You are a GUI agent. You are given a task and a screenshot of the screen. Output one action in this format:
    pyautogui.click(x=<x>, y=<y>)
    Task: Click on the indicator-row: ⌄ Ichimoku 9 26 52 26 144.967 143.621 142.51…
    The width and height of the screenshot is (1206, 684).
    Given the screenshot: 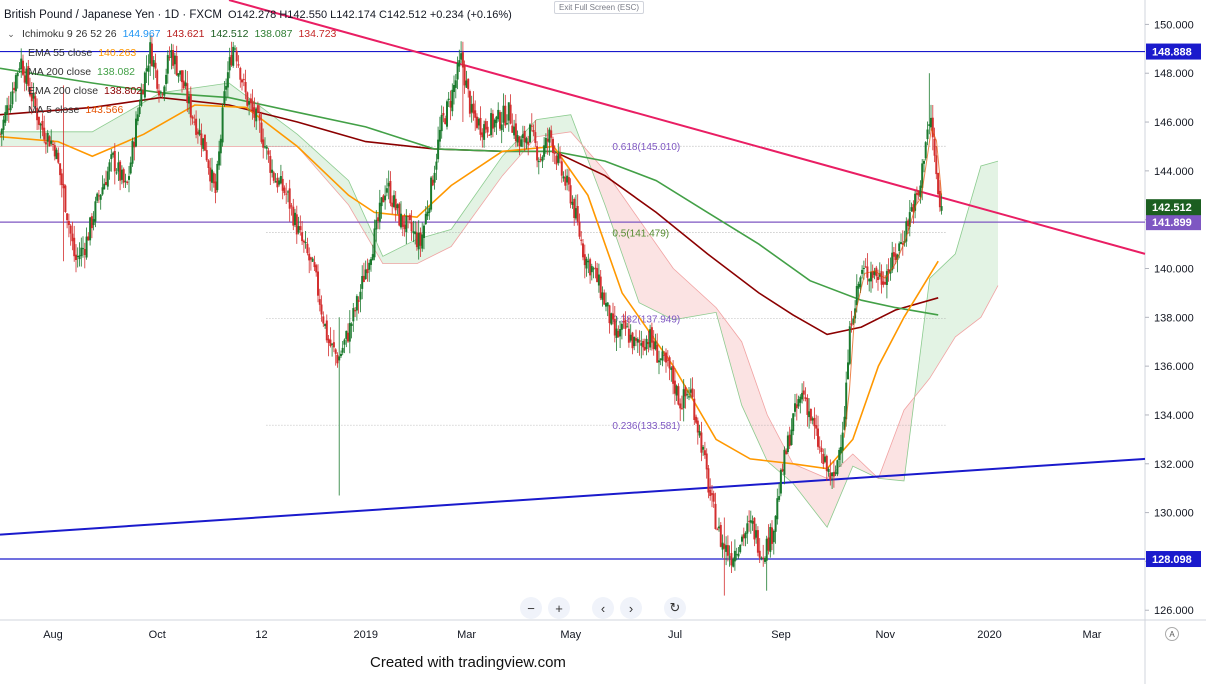 What is the action you would take?
    pyautogui.click(x=258, y=34)
    